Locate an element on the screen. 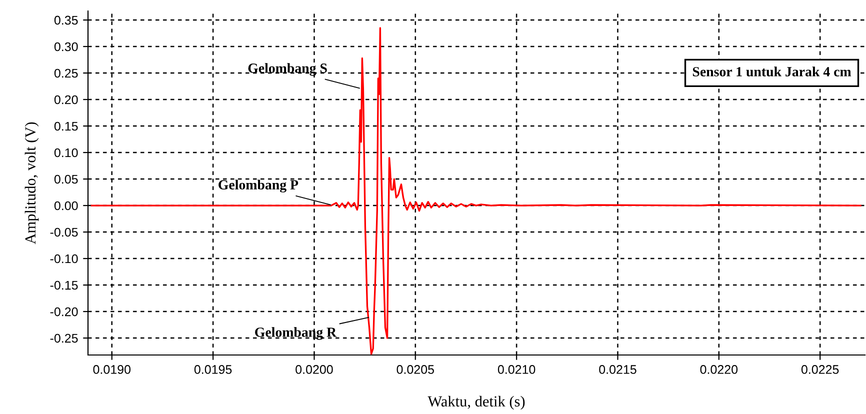  annotation: Gelombang R is located at coordinates (296, 333).